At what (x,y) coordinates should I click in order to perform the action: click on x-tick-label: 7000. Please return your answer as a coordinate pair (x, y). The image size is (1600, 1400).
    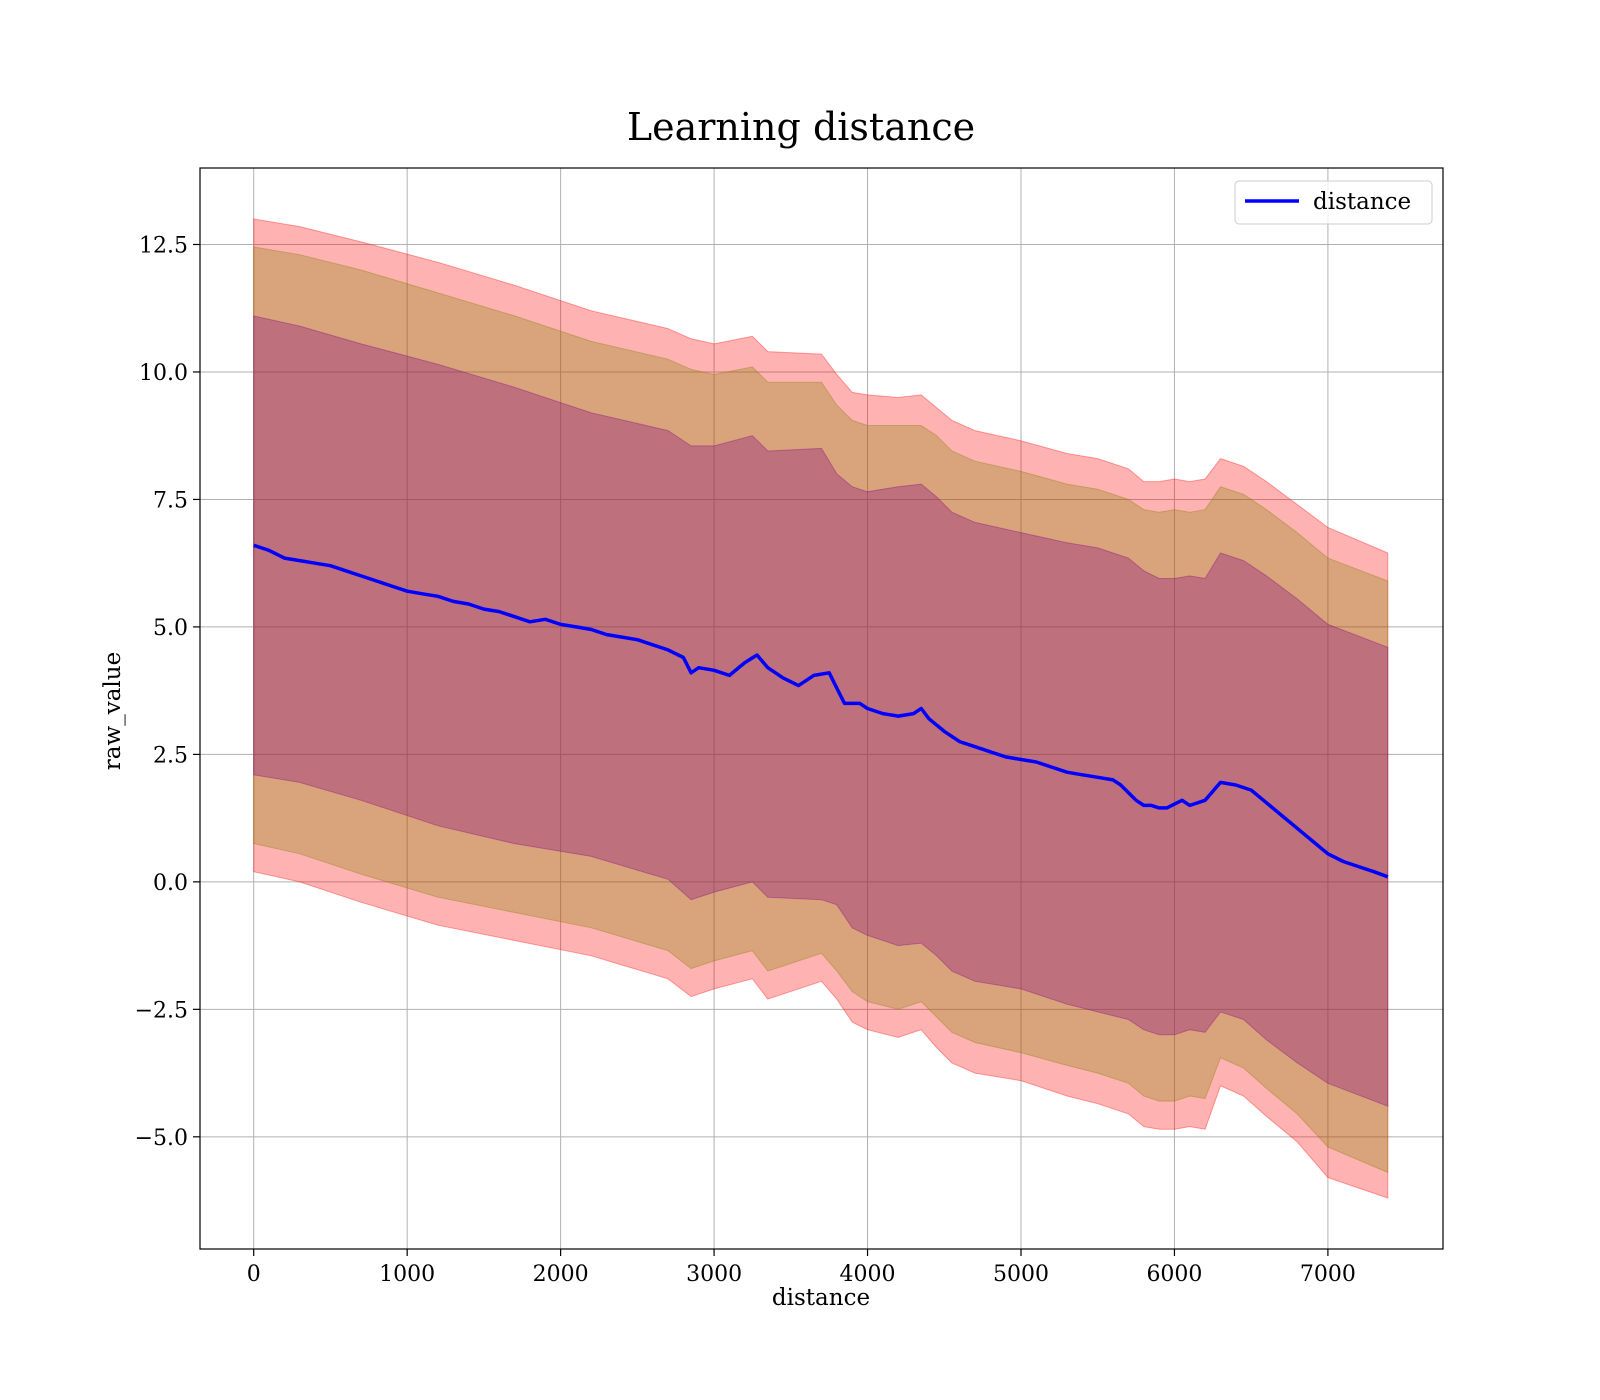
    Looking at the image, I should click on (1328, 1274).